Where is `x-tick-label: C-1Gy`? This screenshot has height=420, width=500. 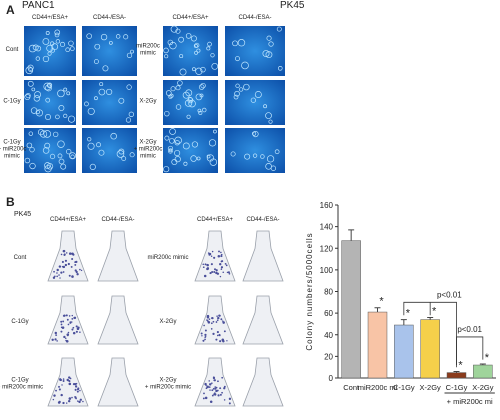 x-tick-label: C-1Gy is located at coordinates (457, 387).